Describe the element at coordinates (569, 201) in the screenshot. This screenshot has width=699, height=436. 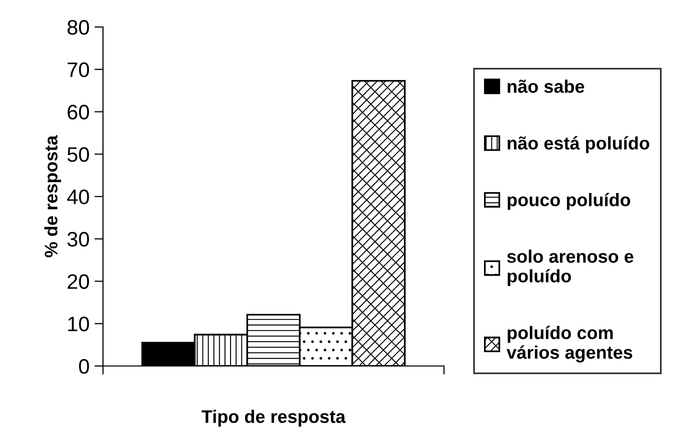
I see `legend-label: pouco poluído` at that location.